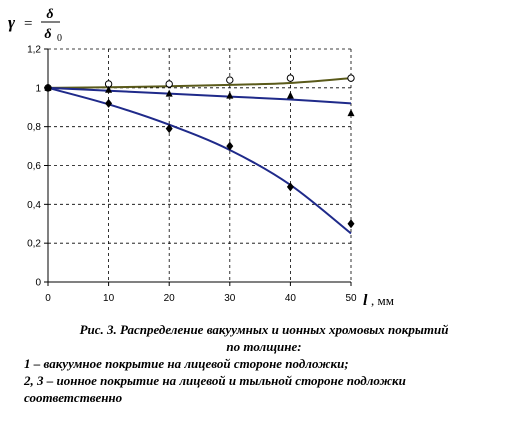 This screenshot has height=426, width=507. What do you see at coordinates (34, 50) in the screenshot?
I see `y-tick-label: 1,2` at bounding box center [34, 50].